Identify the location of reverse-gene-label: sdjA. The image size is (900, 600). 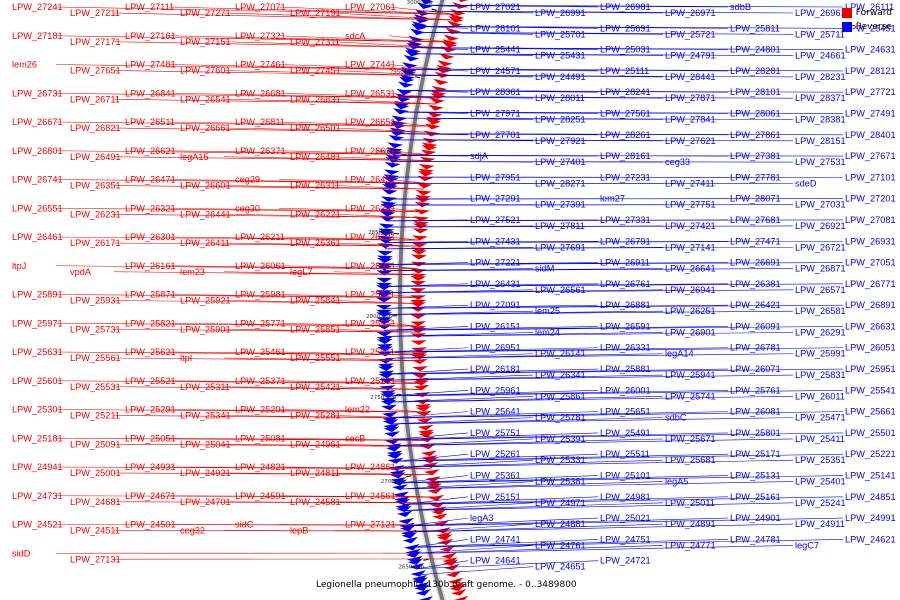
(479, 156).